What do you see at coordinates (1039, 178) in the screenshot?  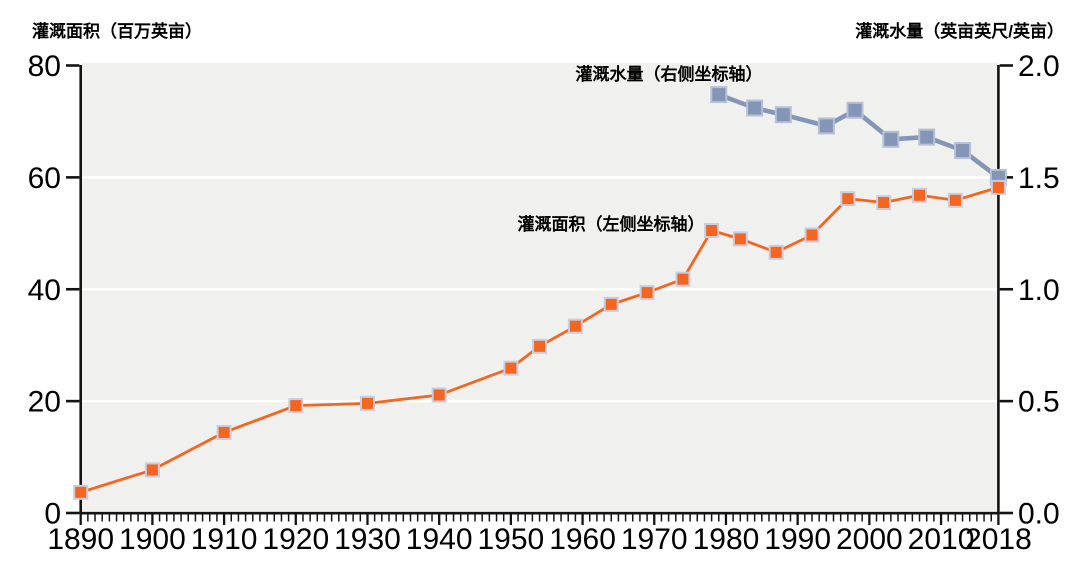 I see `right-tick-label: 1.5` at bounding box center [1039, 178].